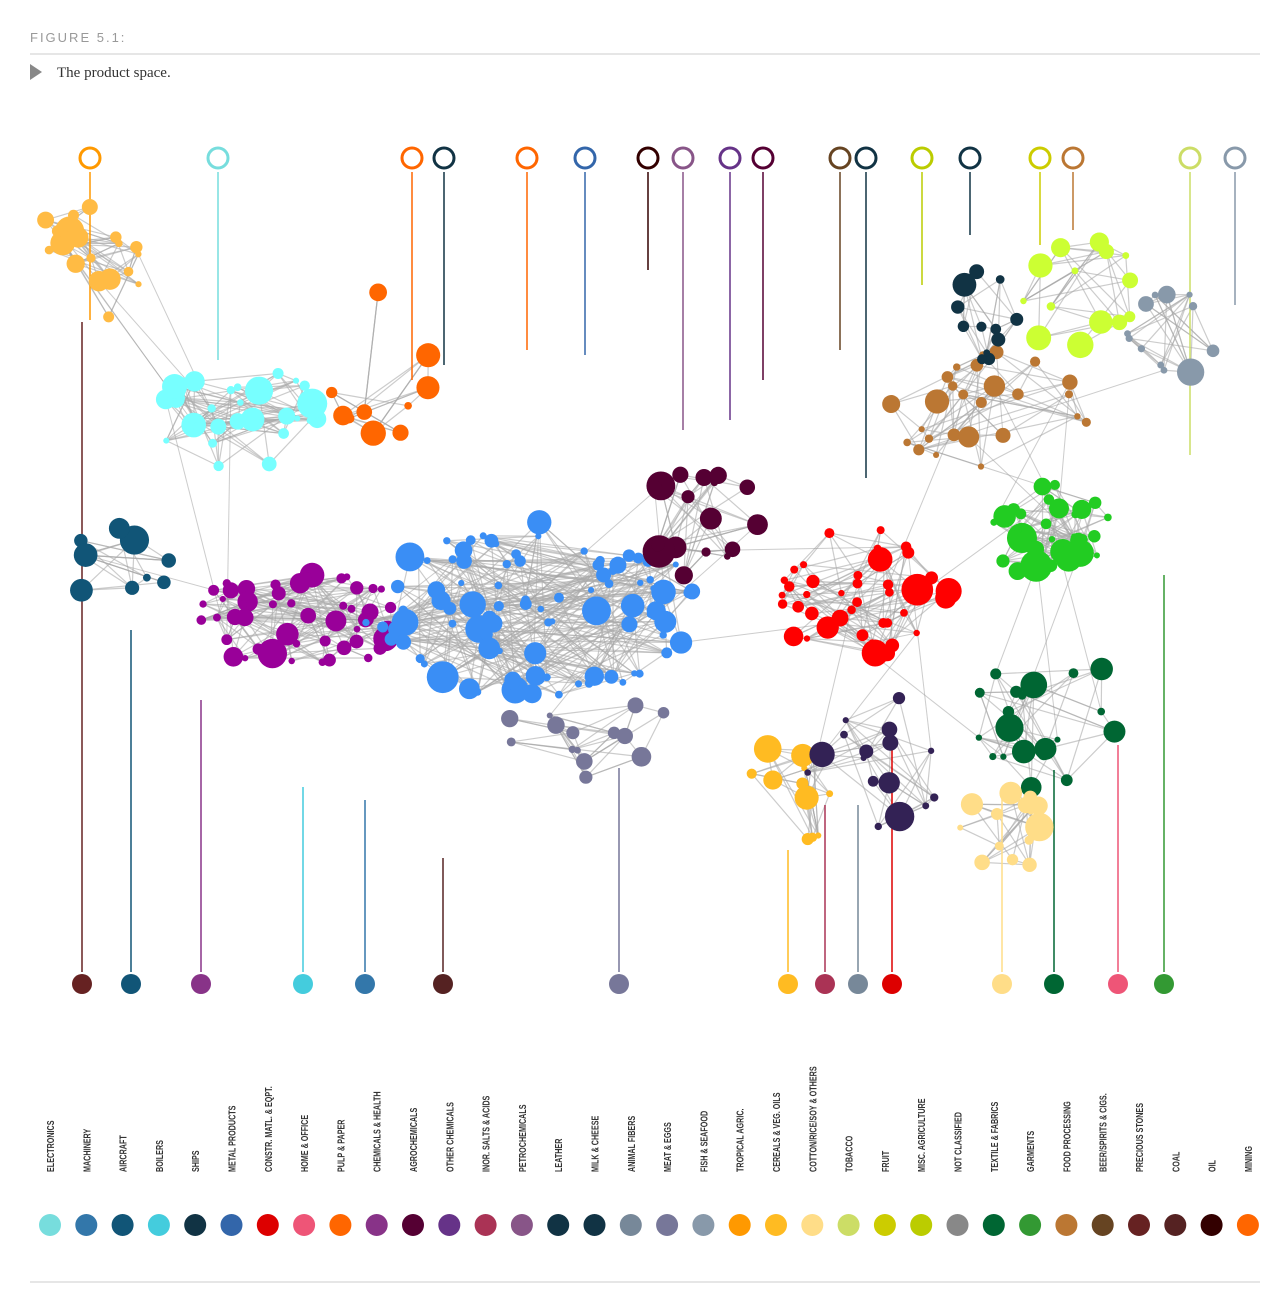 This screenshot has height=1298, width=1286. What do you see at coordinates (594, 1143) in the screenshot?
I see `legend-label: MILK & CHEESE` at bounding box center [594, 1143].